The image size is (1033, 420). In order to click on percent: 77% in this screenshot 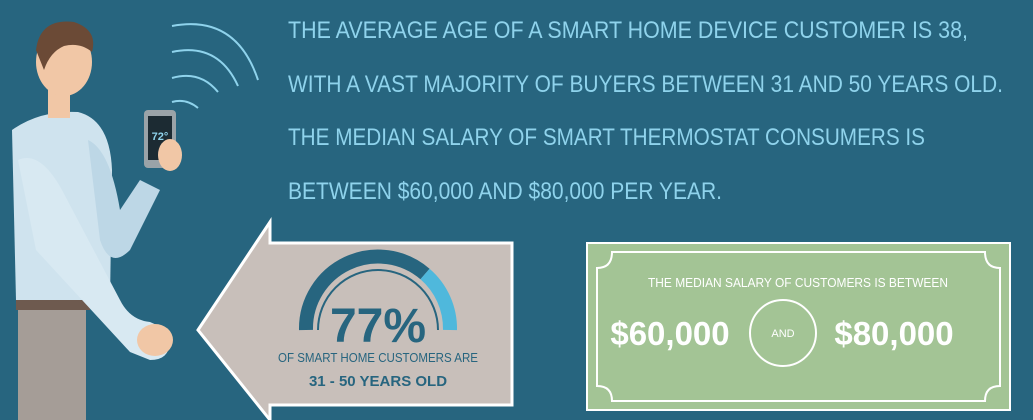, I will do `click(378, 326)`.